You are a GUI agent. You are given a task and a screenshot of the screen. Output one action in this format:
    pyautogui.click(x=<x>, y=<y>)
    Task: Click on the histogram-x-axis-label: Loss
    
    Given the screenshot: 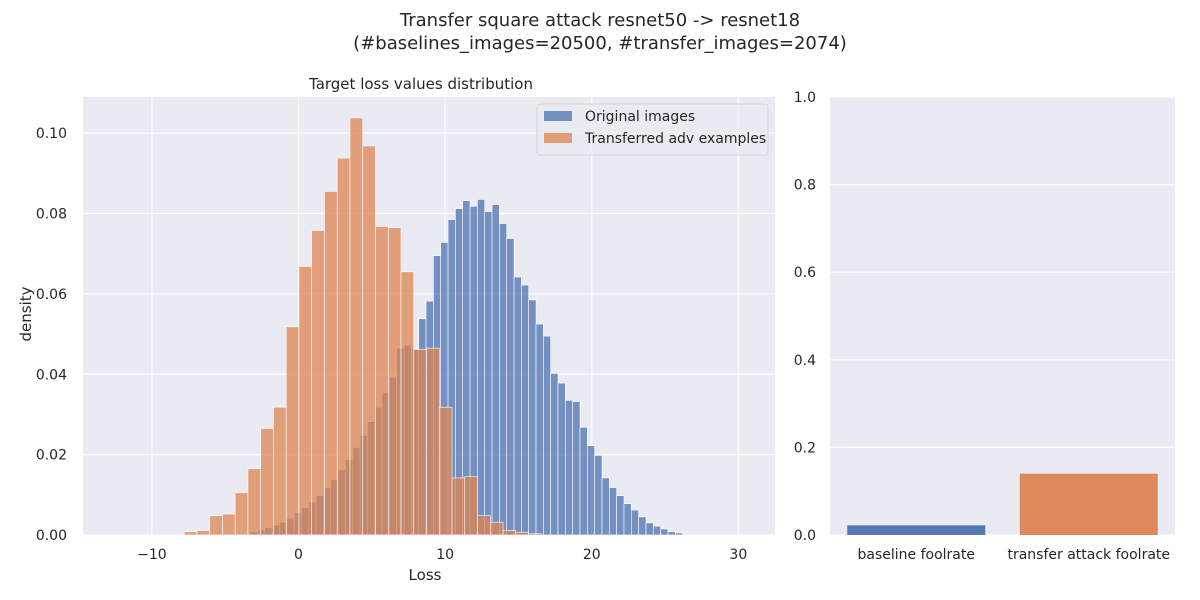 What is the action you would take?
    pyautogui.click(x=425, y=575)
    